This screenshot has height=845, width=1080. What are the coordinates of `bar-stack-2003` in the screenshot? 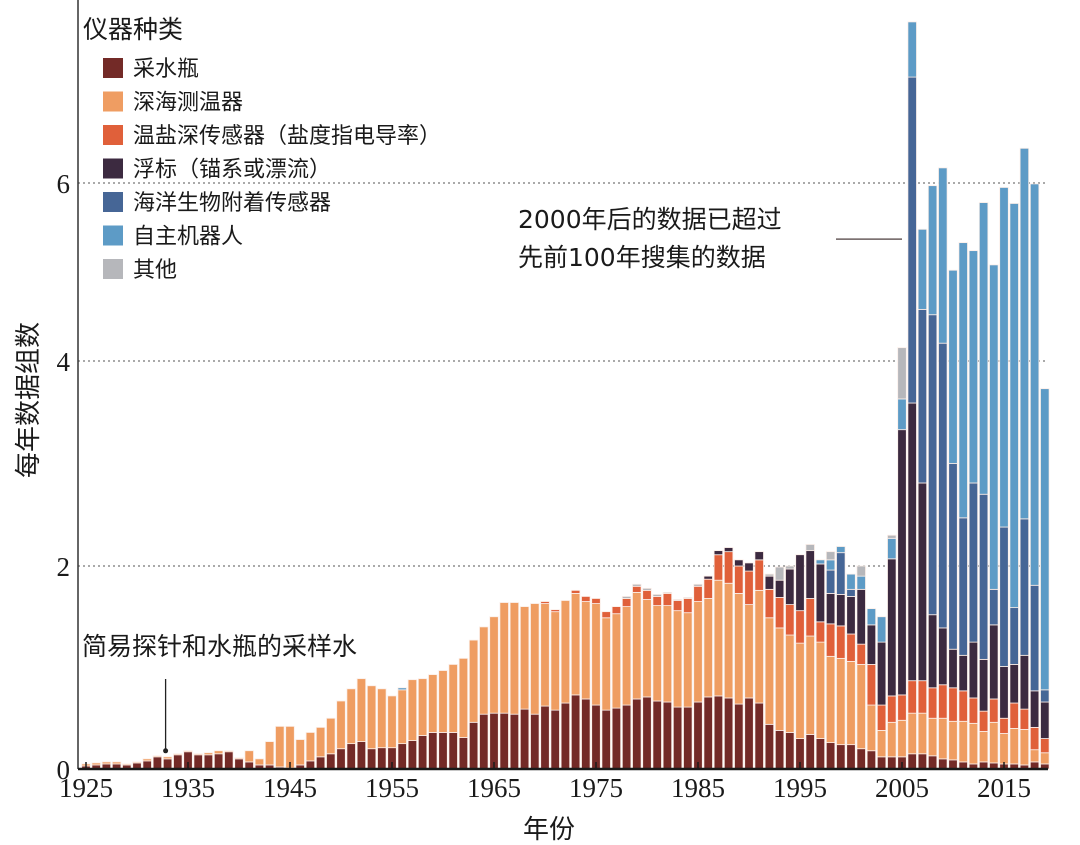 It's located at (881, 693).